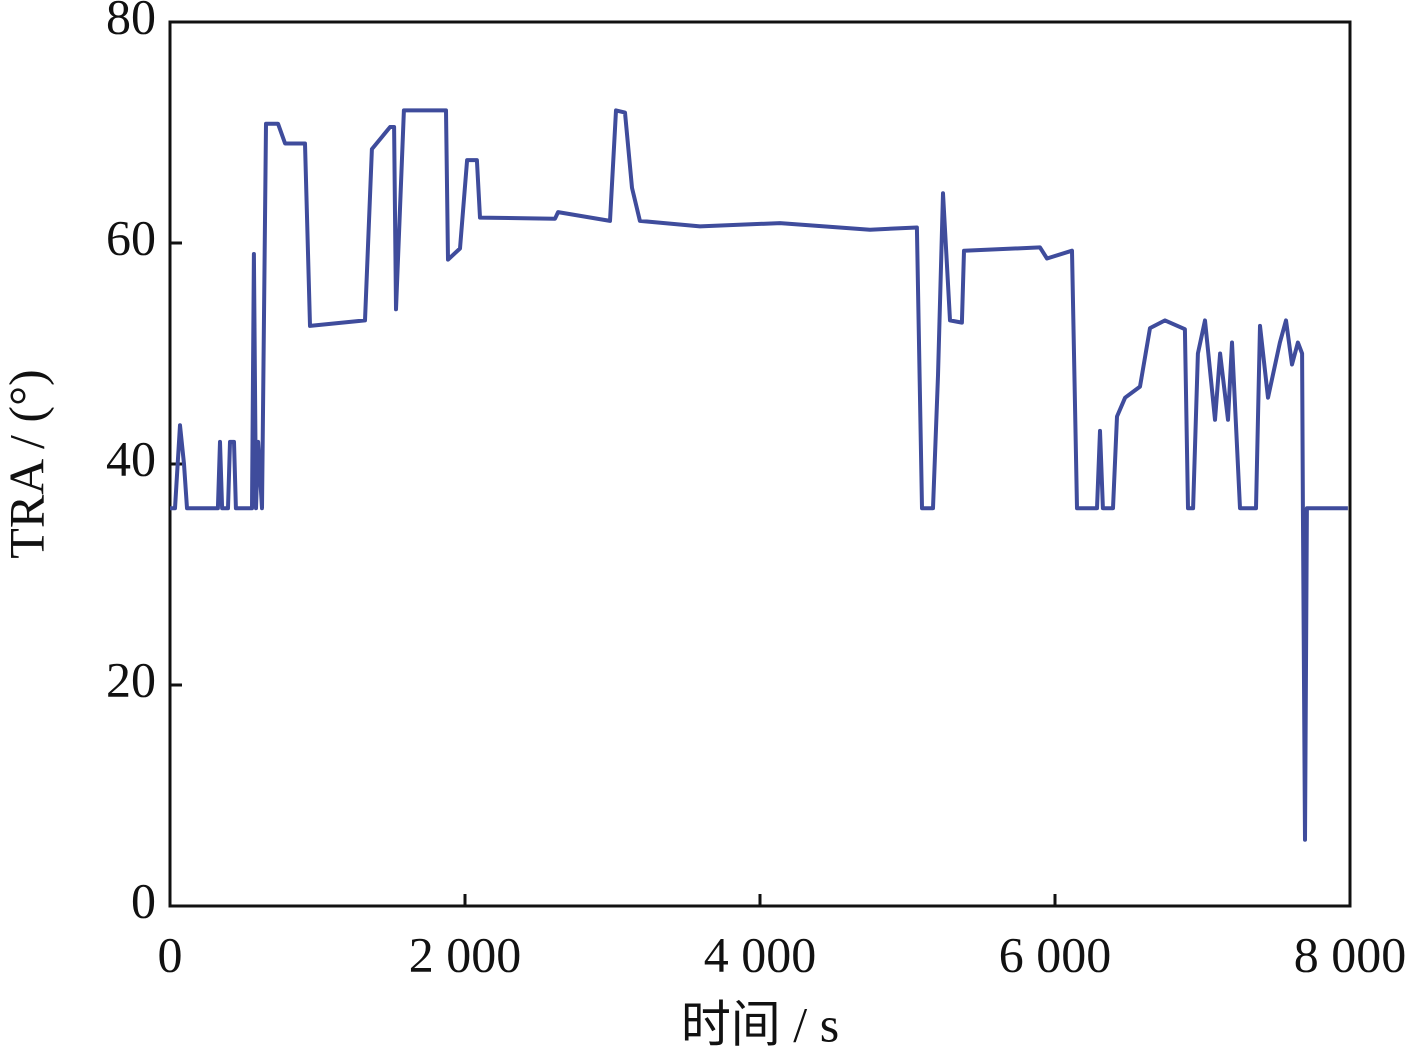  Describe the element at coordinates (760, 954) in the screenshot. I see `x-tick-label: 4 000` at that location.